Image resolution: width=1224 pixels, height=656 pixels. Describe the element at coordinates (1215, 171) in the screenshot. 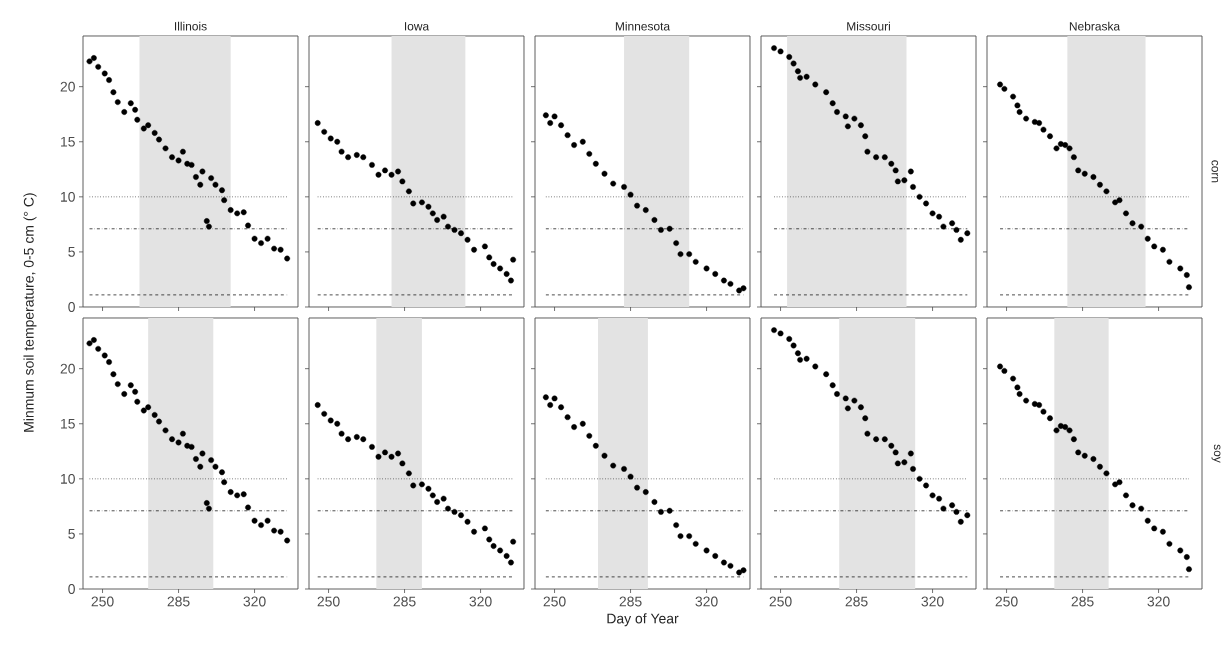

I see `y2-axis-title: corn` at that location.